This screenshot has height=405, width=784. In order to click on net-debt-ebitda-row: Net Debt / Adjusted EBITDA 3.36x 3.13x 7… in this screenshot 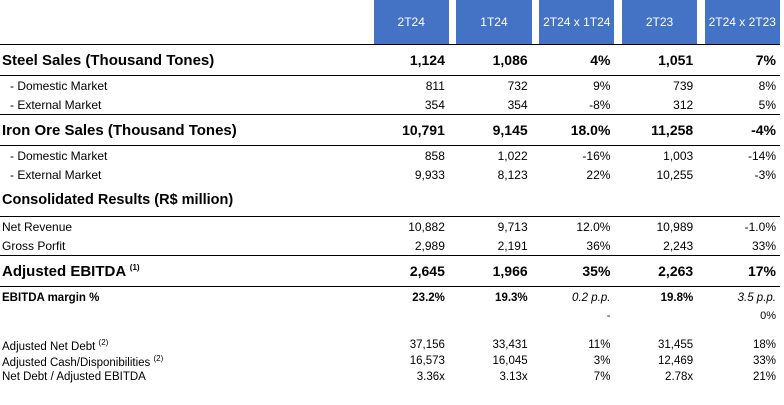, I will do `click(389, 377)`.